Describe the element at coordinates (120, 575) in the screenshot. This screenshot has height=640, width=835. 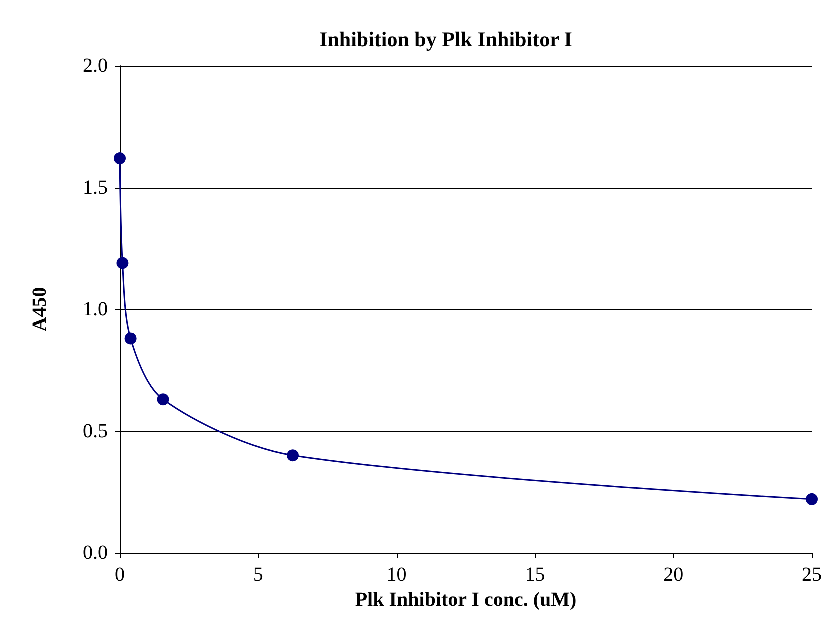
I see `x-tick-label: 0` at that location.